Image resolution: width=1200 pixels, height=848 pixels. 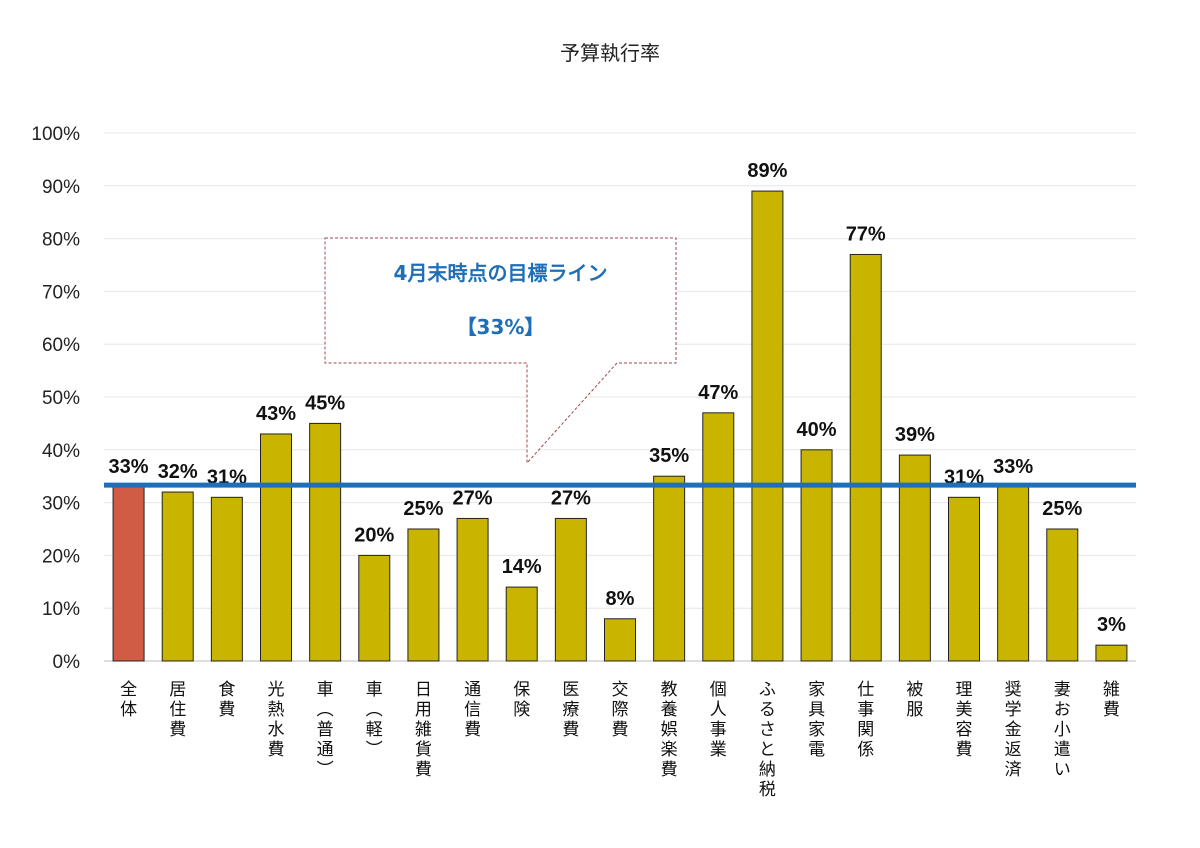 I want to click on x-tick-label: 教養娯楽費, so click(x=669, y=730).